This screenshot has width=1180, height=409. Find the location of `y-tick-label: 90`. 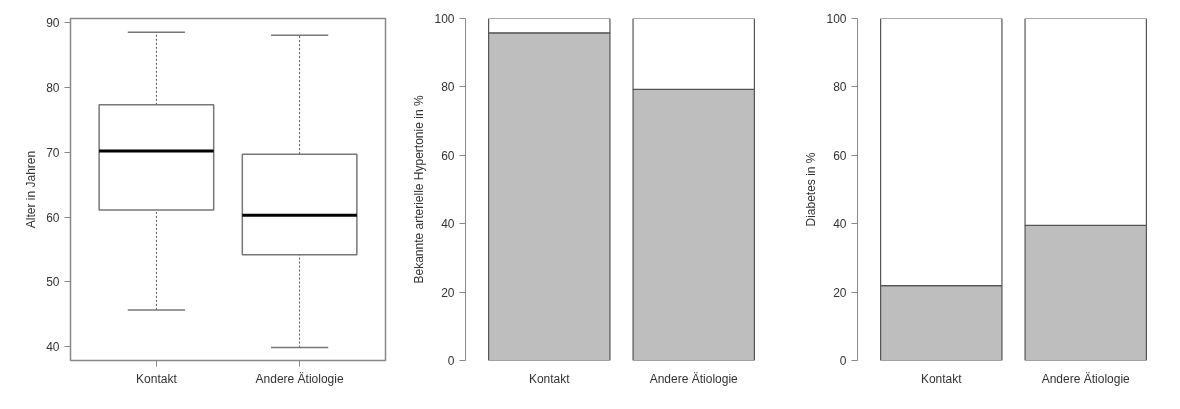

y-tick-label: 90 is located at coordinates (53, 22).